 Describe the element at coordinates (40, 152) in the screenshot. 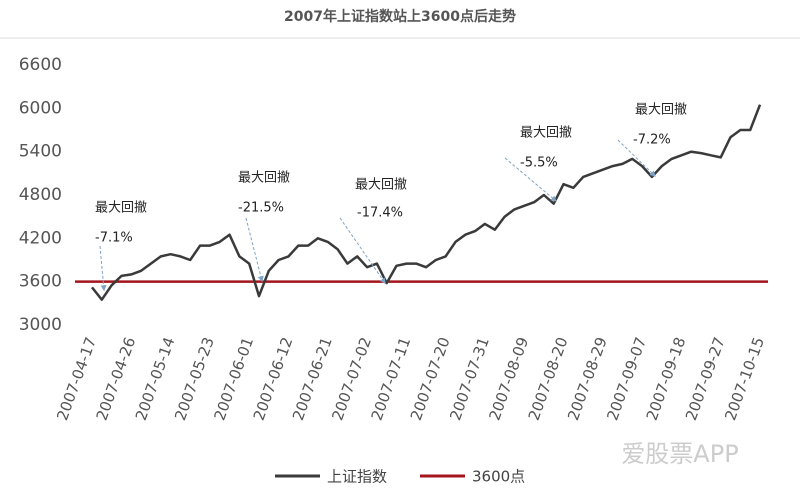

I see `y-tick-label: 5400` at that location.